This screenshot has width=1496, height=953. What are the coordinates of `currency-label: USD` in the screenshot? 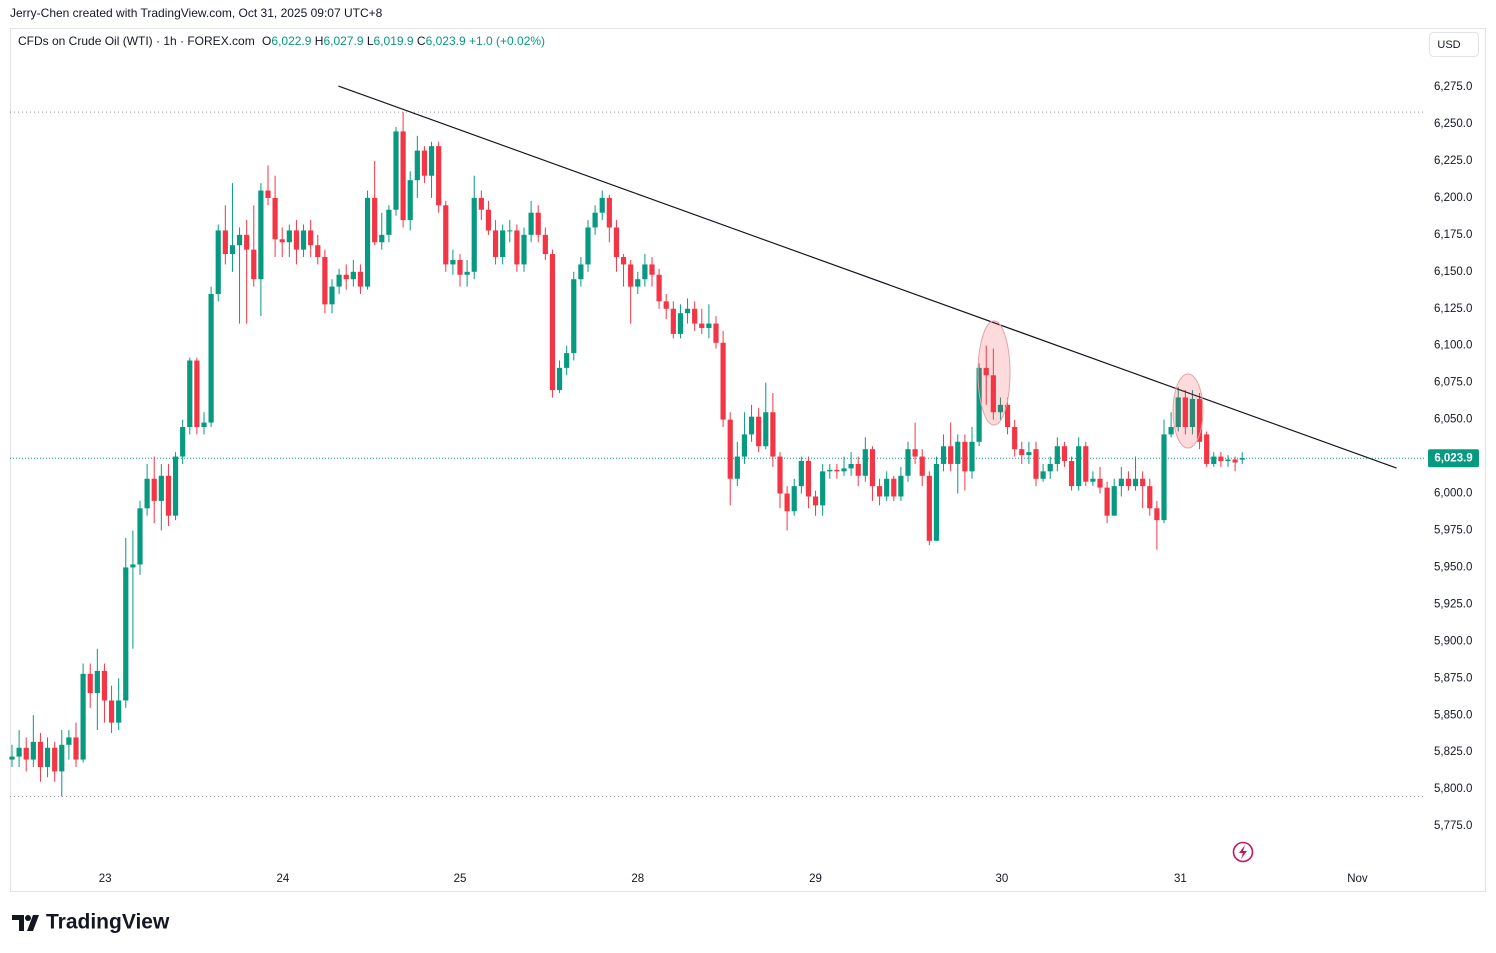 It's located at (1448, 45).